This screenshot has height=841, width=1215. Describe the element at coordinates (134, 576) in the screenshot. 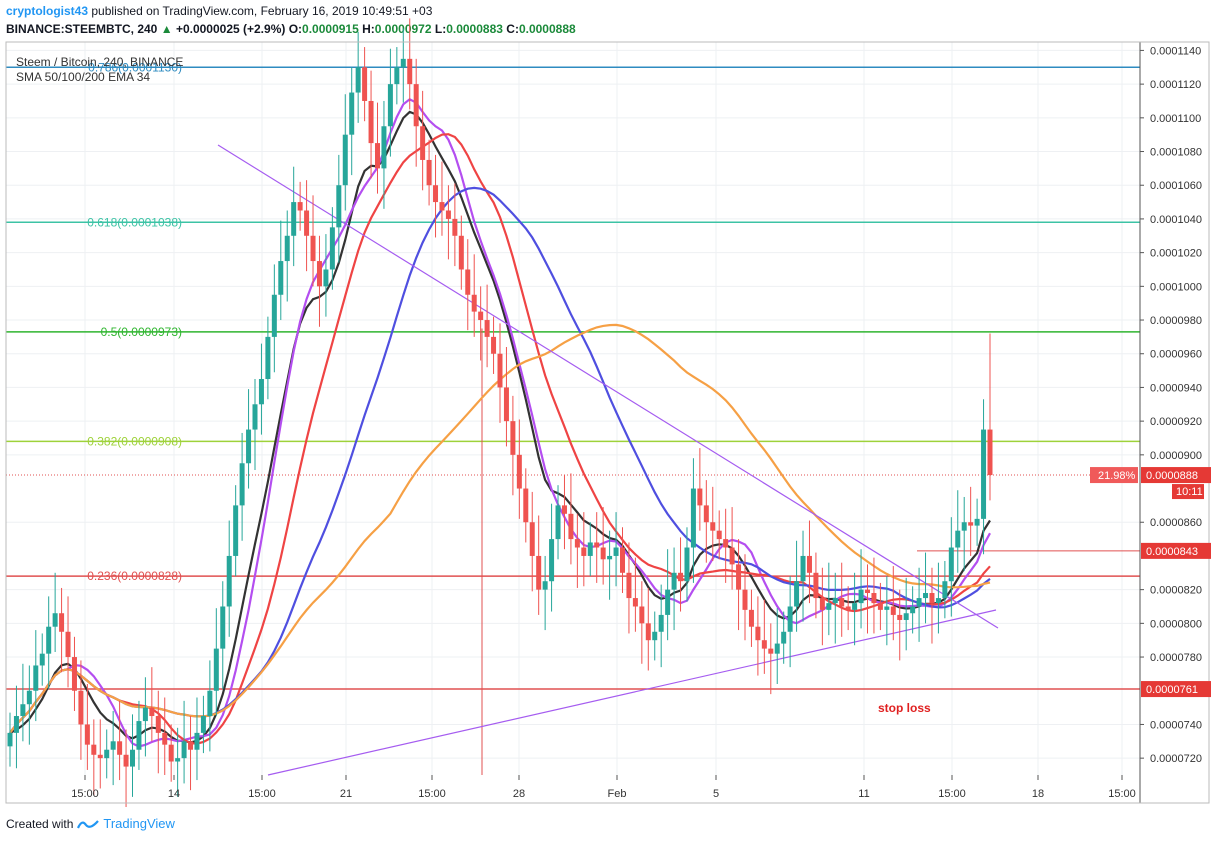

I see `fib-label: 0.236(0.0000828)` at that location.